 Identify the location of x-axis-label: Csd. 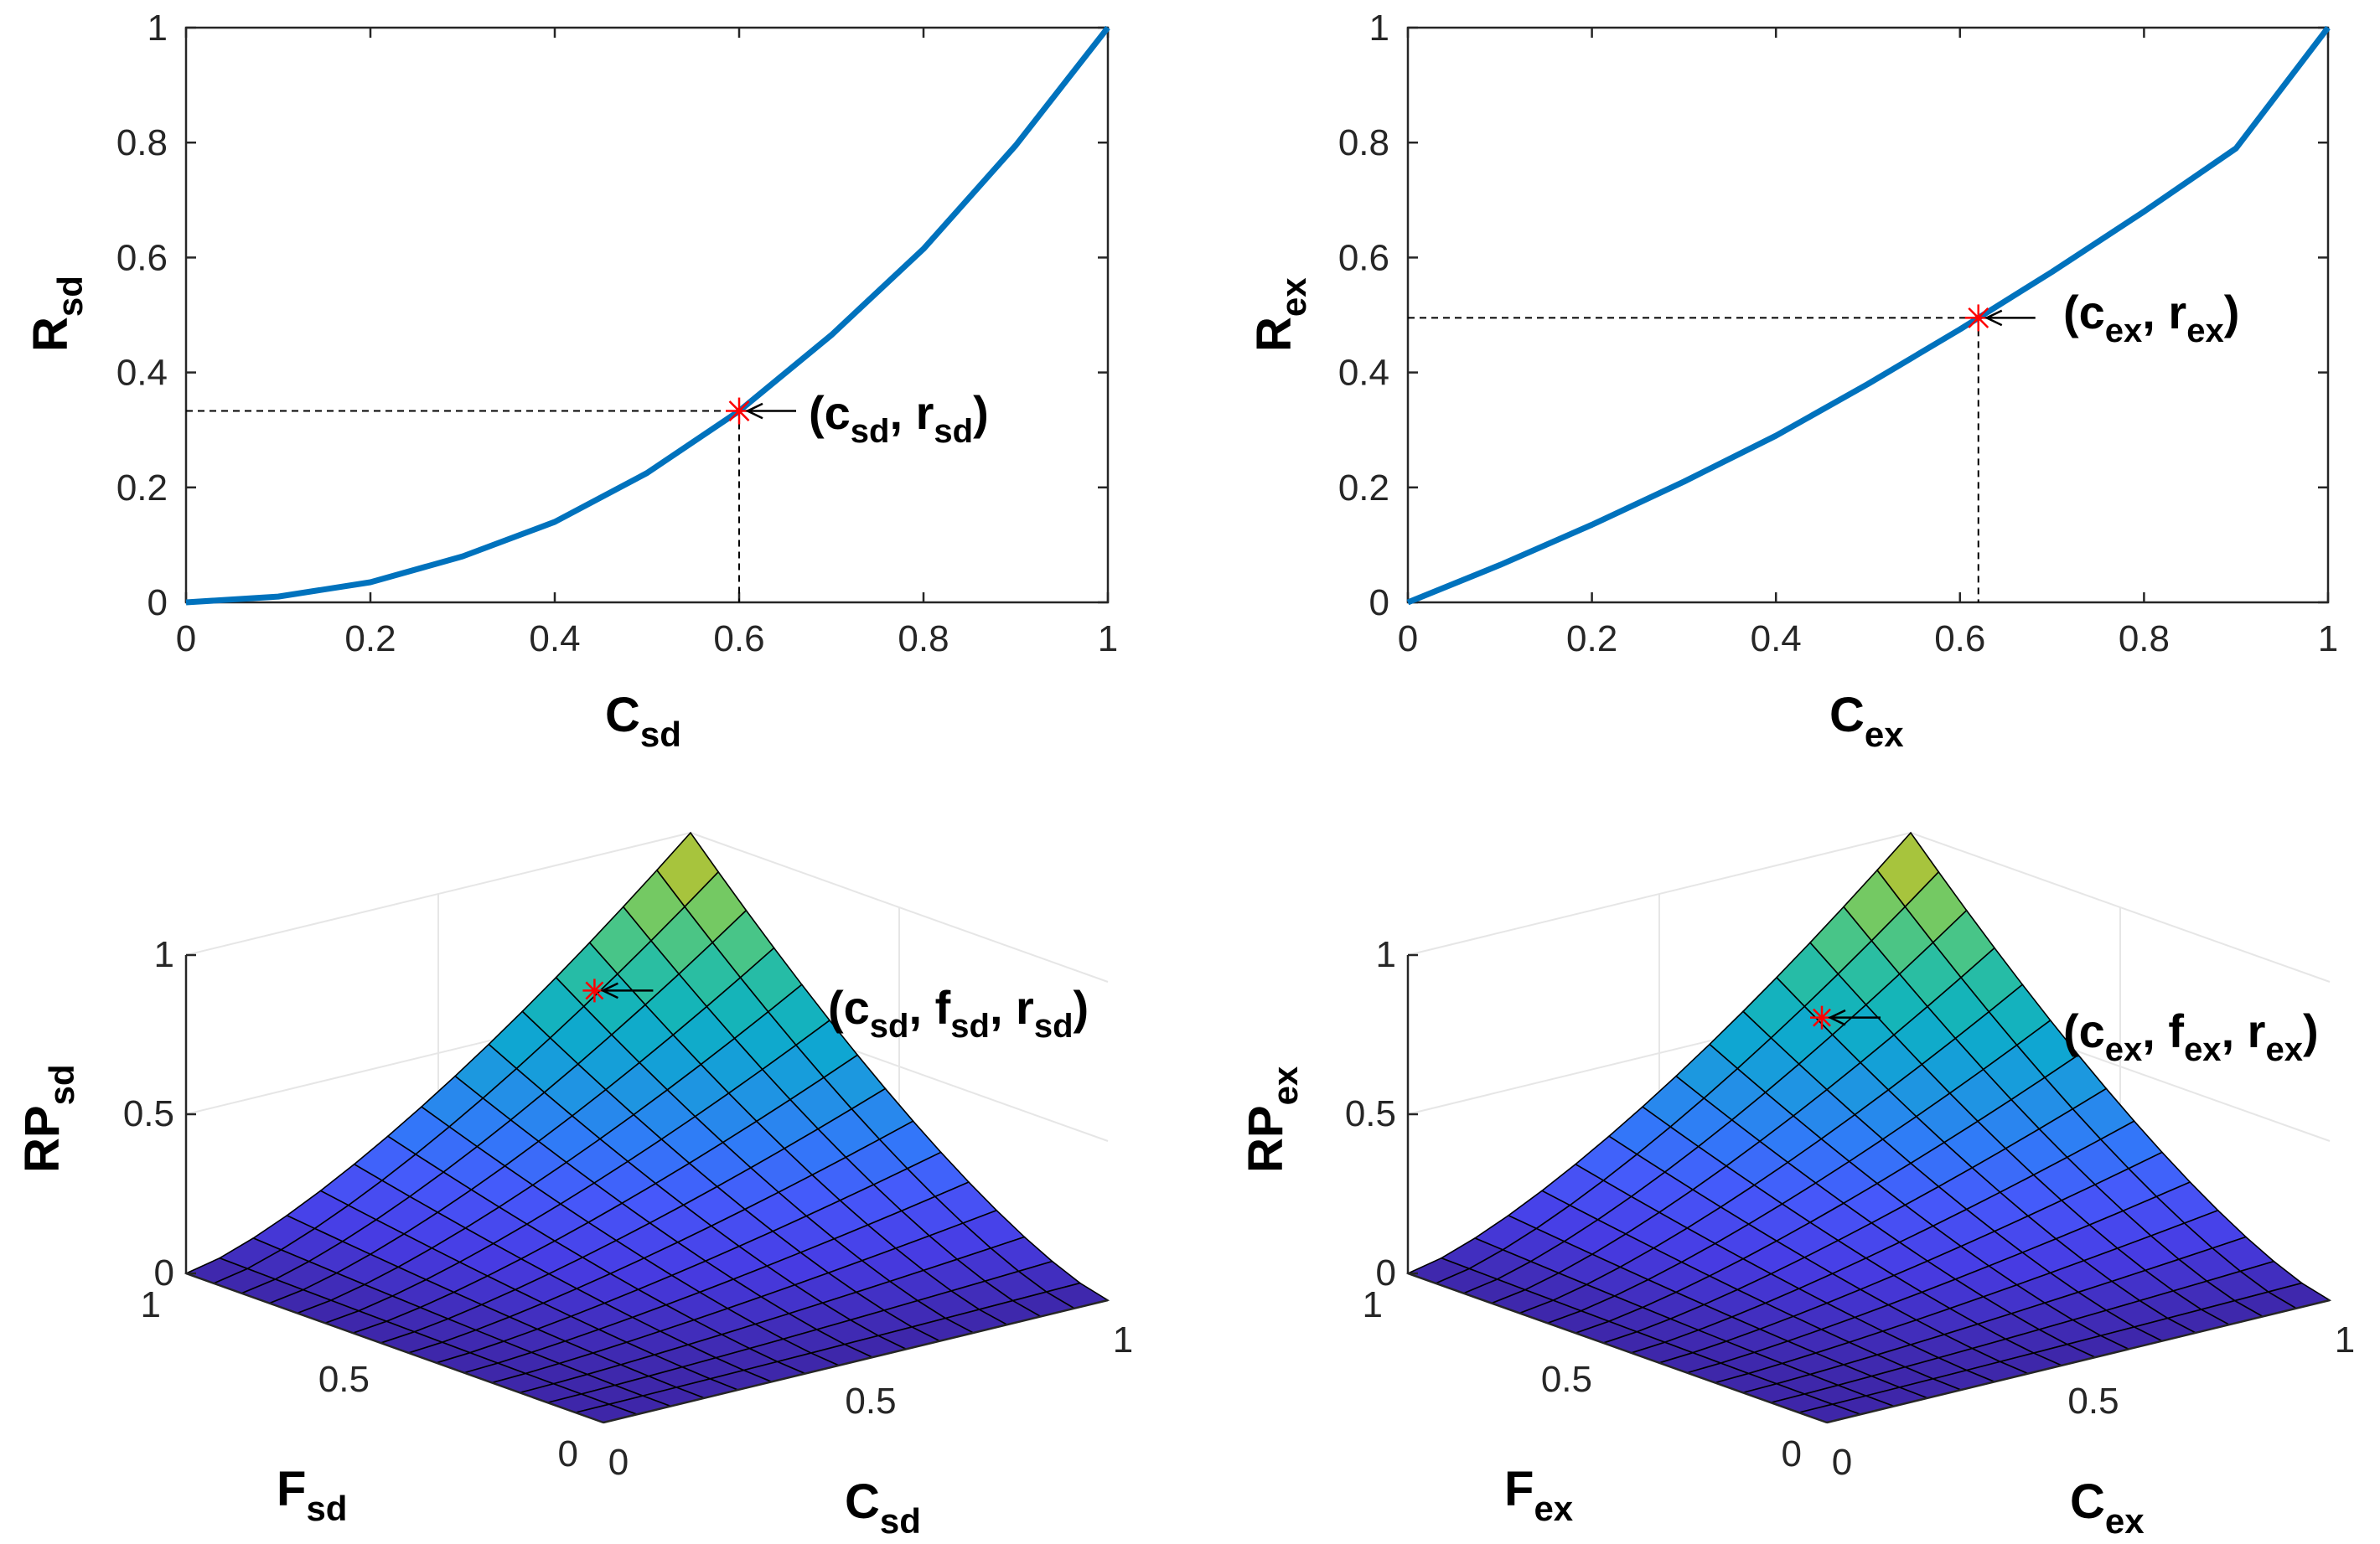
(643, 721).